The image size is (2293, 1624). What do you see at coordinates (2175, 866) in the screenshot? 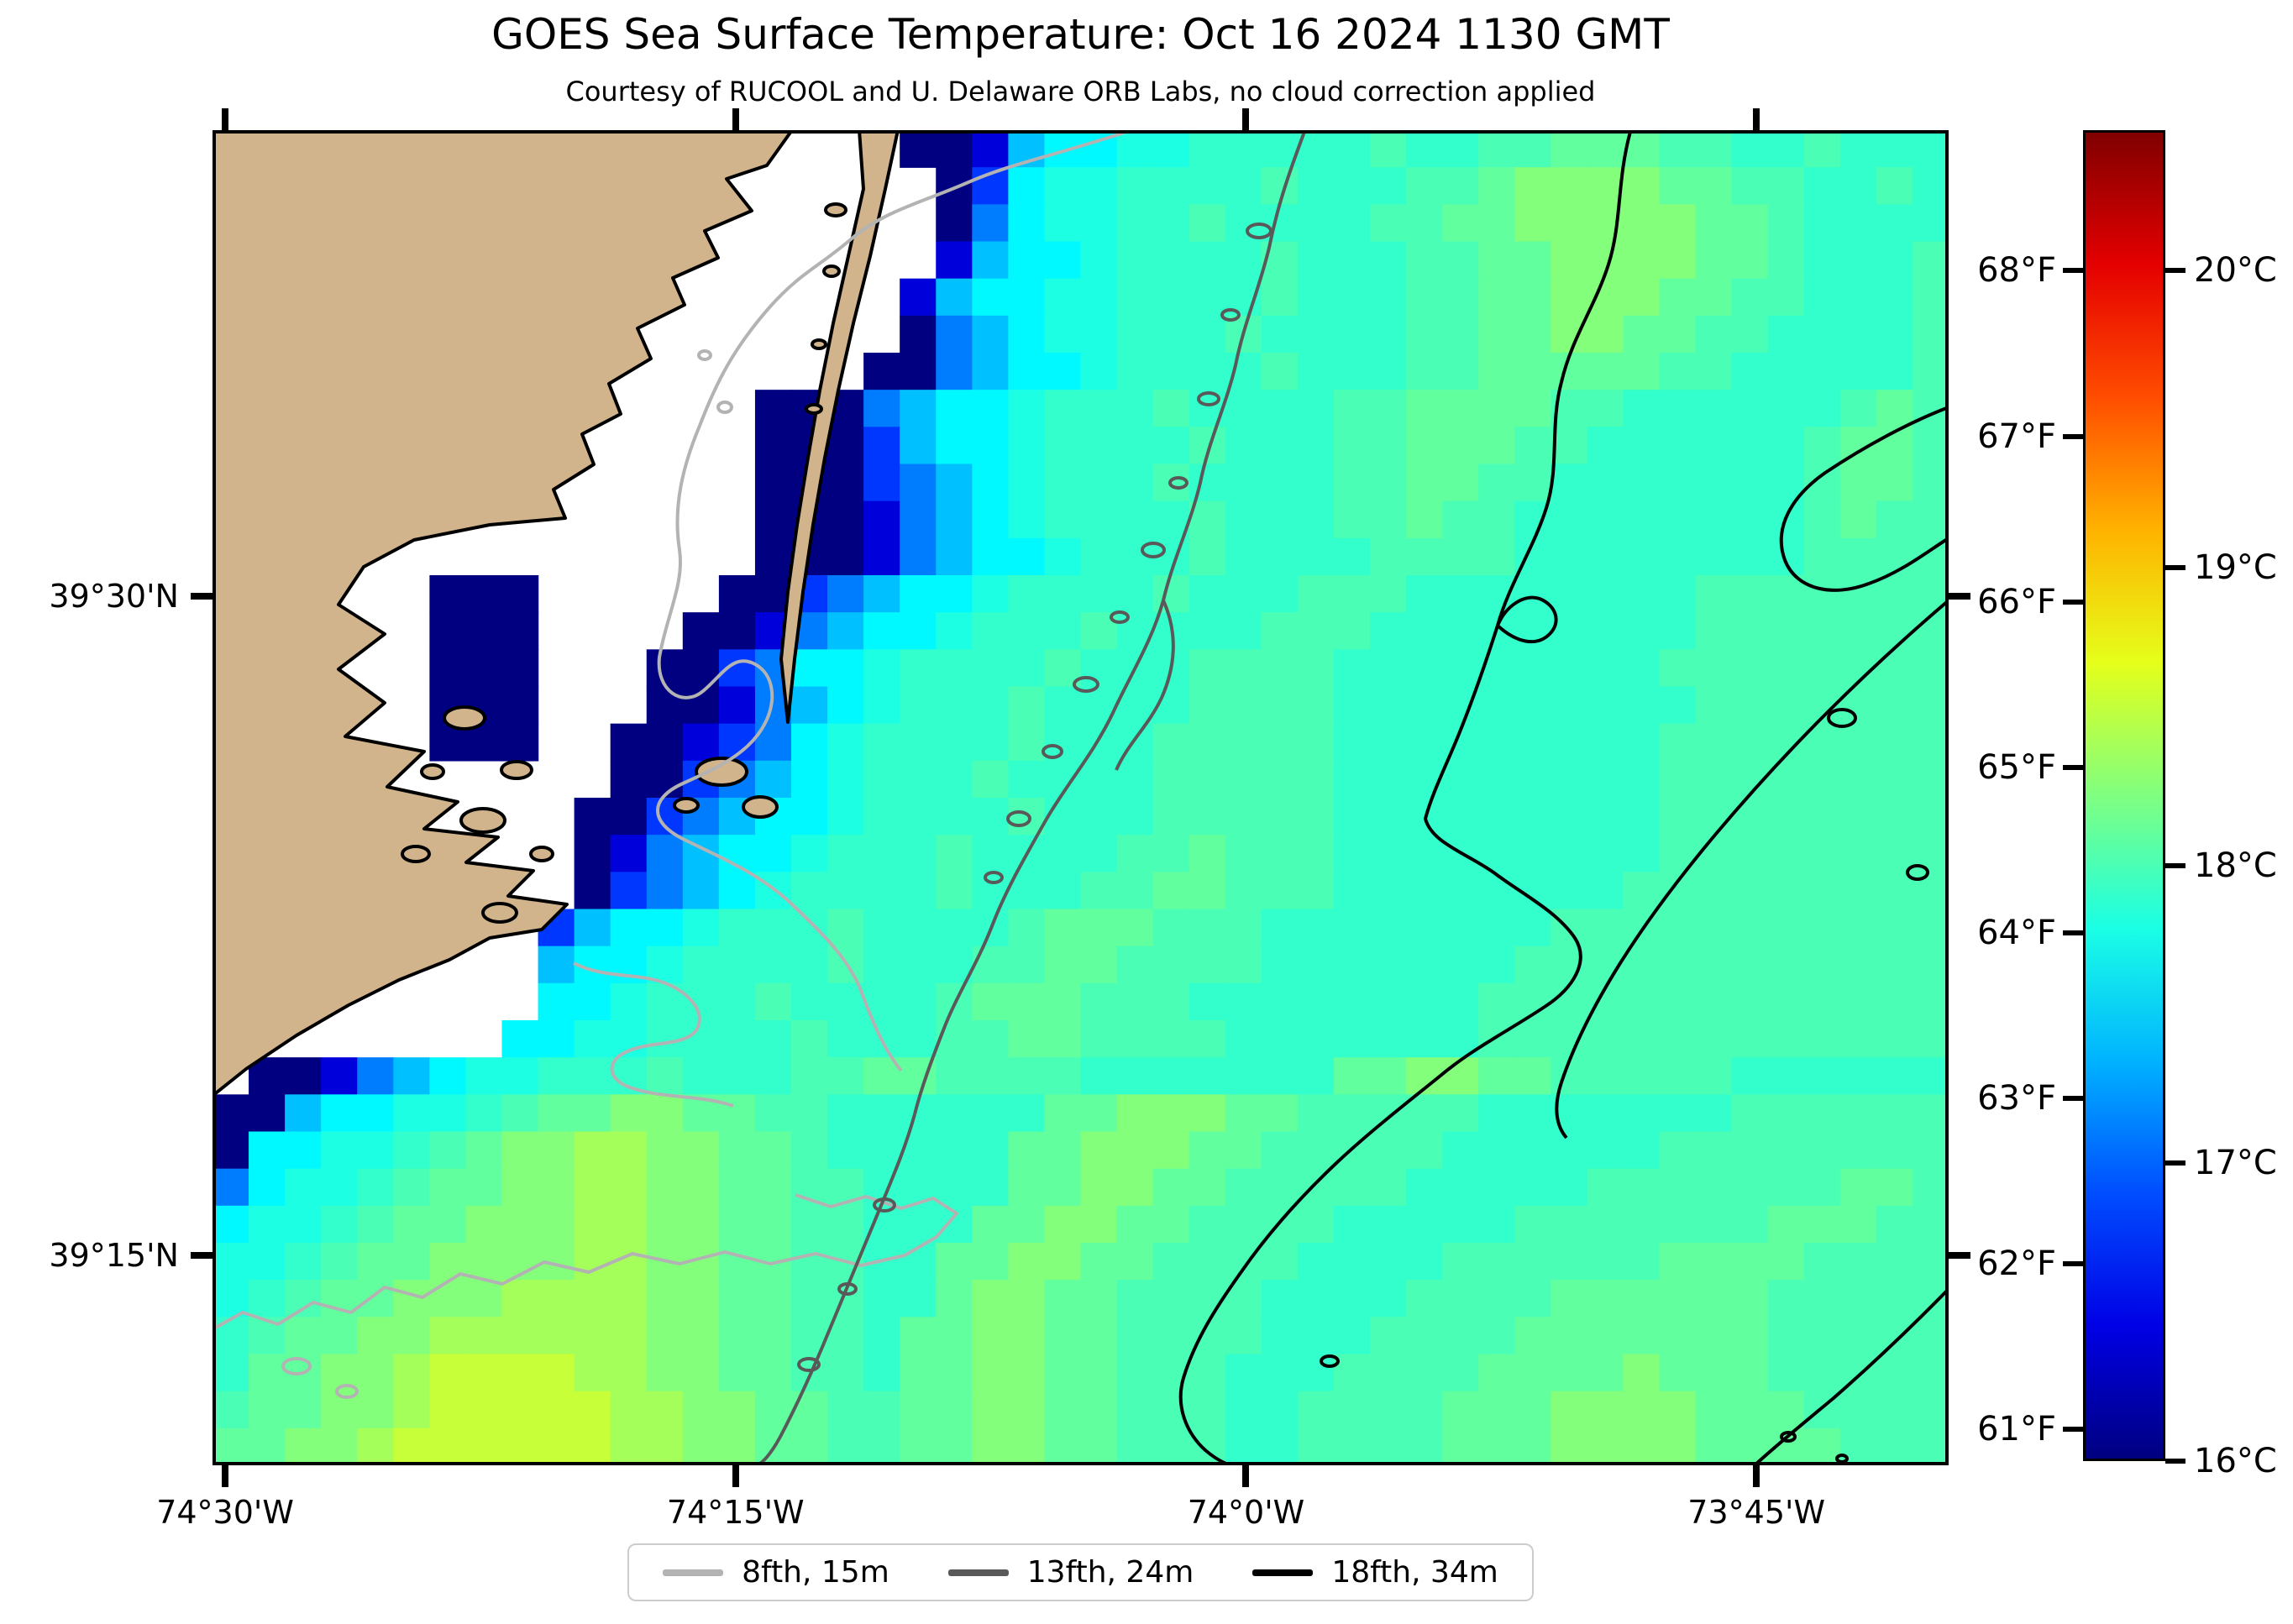
I see `colorbar-tick` at bounding box center [2175, 866].